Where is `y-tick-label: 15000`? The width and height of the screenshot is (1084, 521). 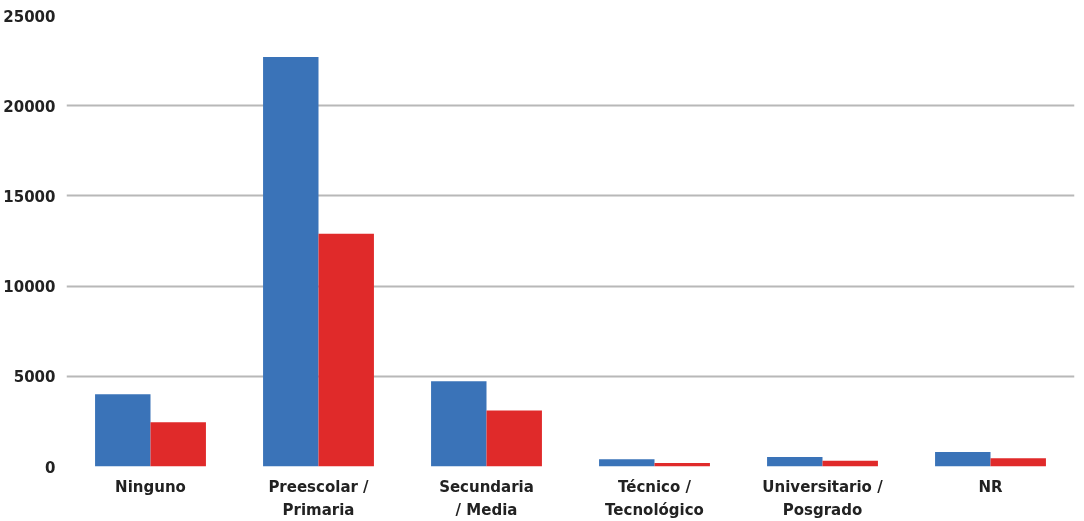 y-tick-label: 15000 is located at coordinates (29, 196).